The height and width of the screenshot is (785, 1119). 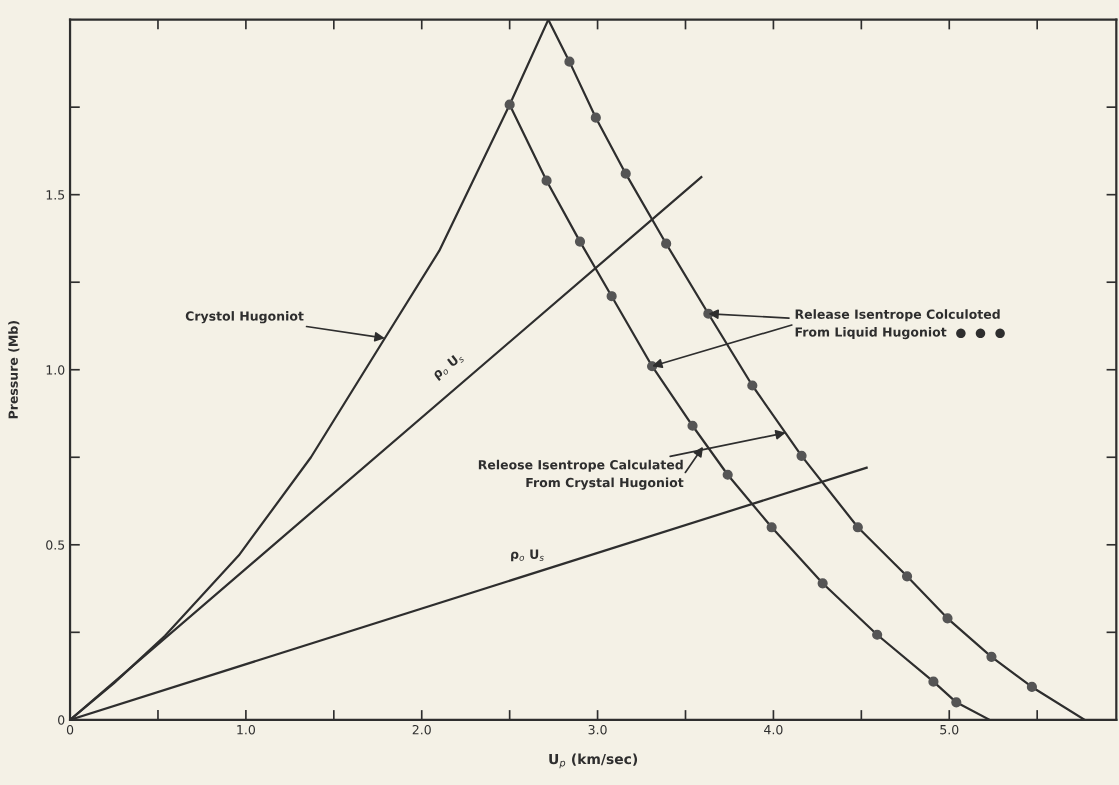 What do you see at coordinates (581, 474) in the screenshot?
I see `annotation: Releose Isentrope Calculated From Crystal Hugoniot` at bounding box center [581, 474].